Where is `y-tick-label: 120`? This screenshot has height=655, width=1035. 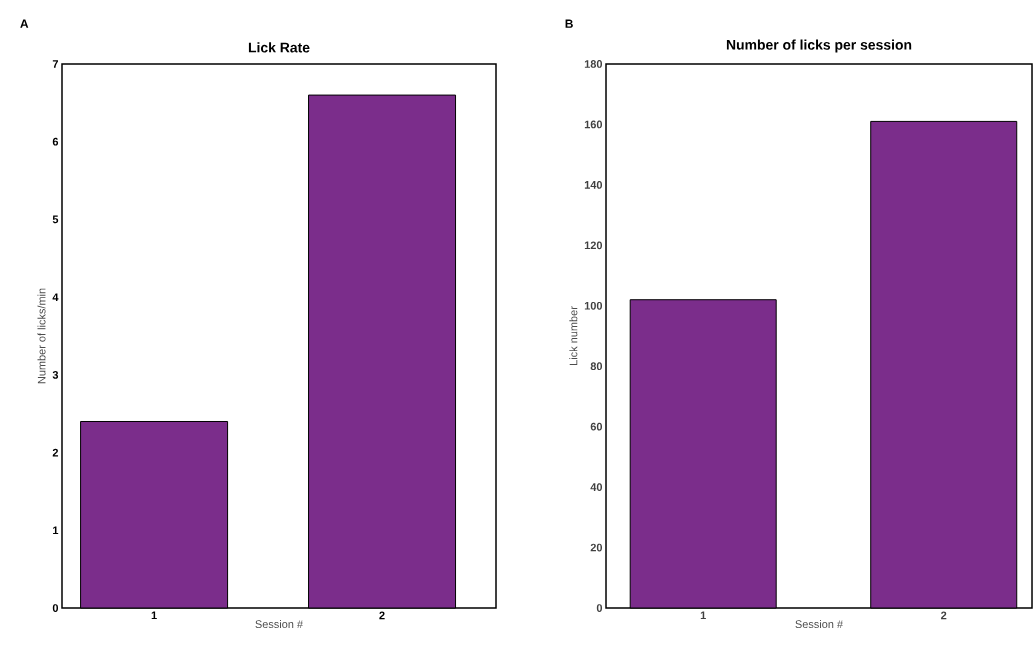
y-tick-label: 120 is located at coordinates (593, 245).